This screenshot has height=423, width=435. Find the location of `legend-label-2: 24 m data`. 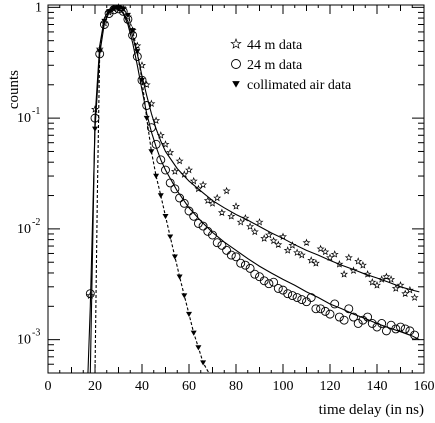

legend-label-2: 24 m data is located at coordinates (275, 65).